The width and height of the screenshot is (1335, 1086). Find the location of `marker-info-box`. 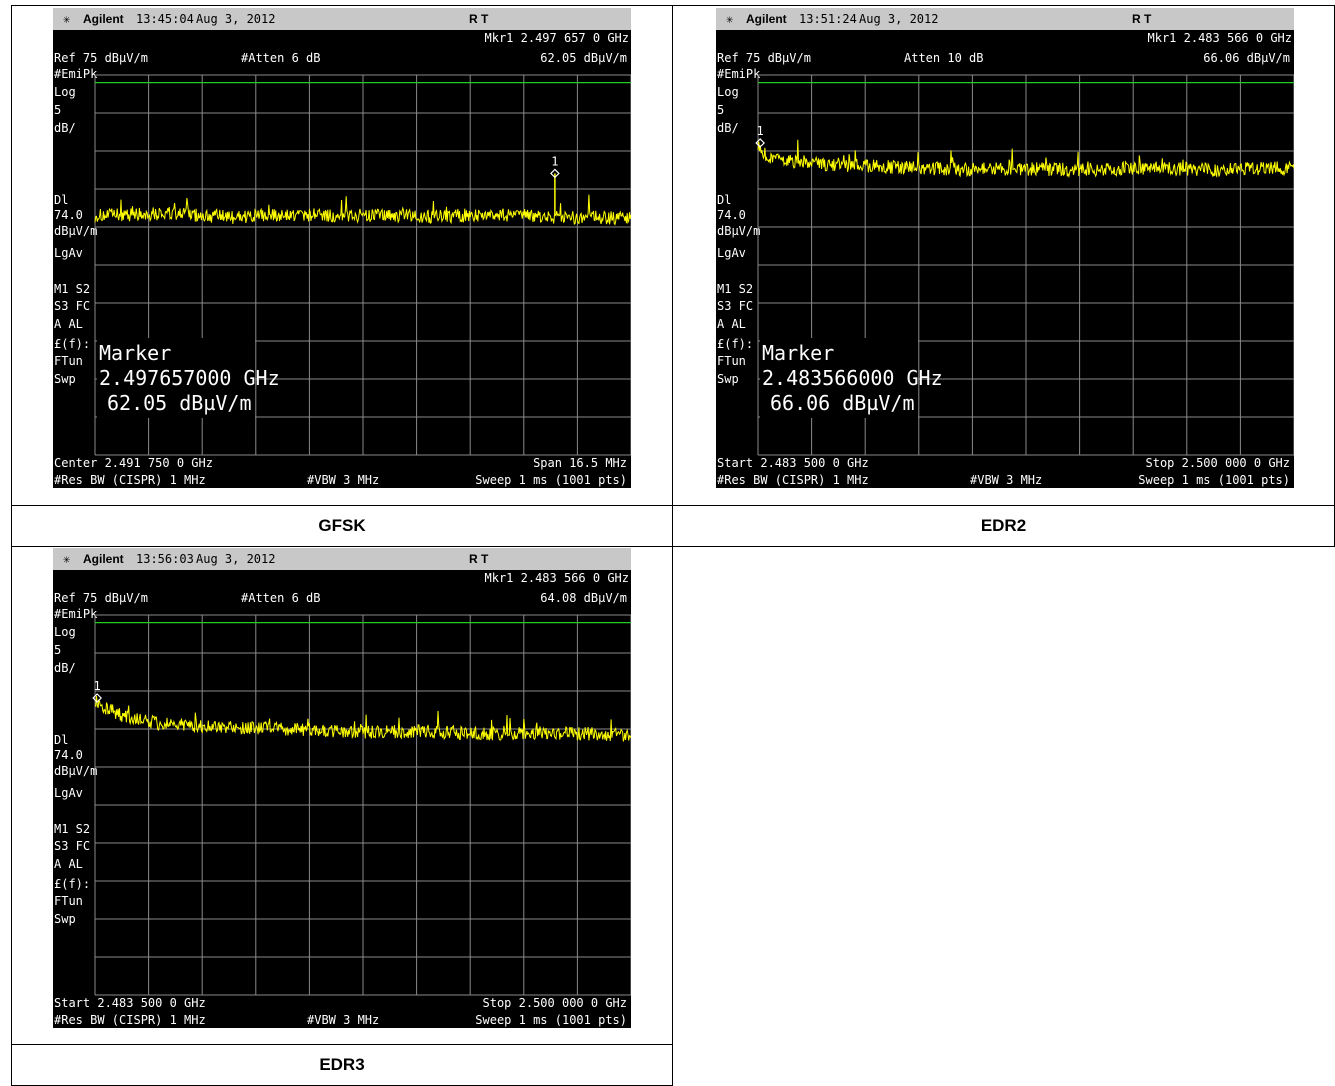

marker-info-box is located at coordinates (839, 378).